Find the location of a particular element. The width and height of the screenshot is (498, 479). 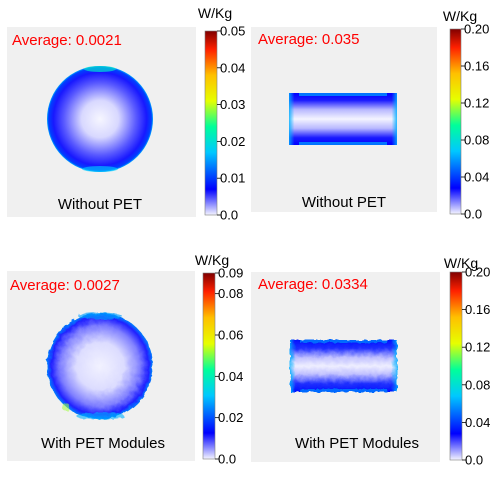

colorbar-tick-label: 0.03 is located at coordinates (232, 104).